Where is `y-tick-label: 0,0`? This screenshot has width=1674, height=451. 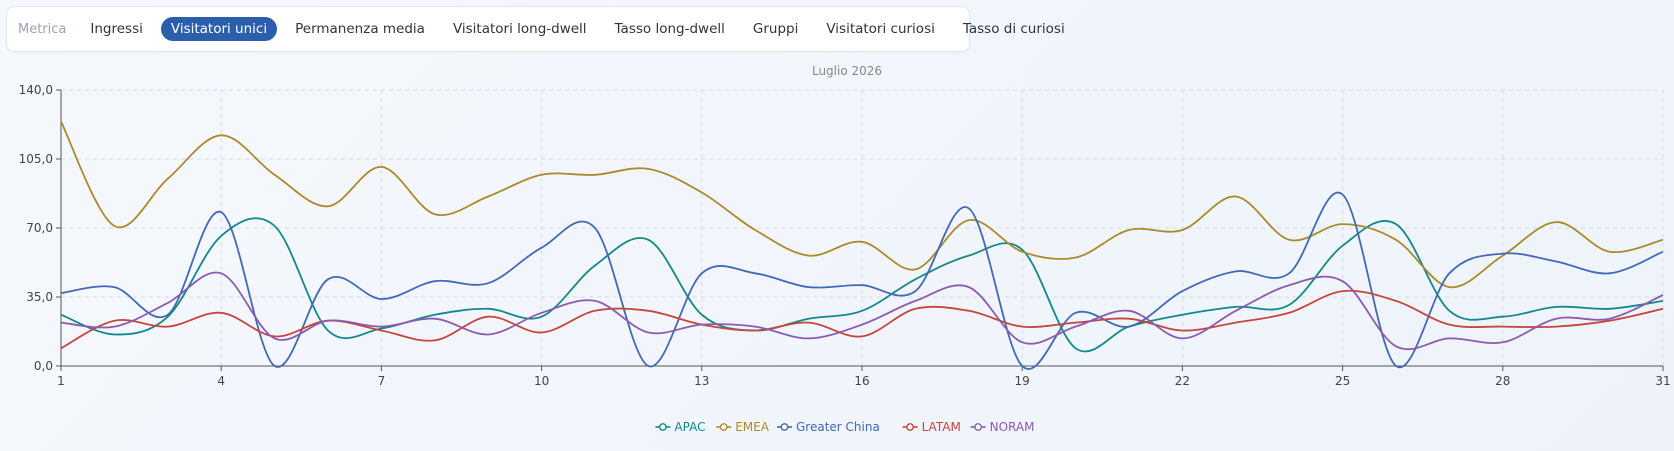 y-tick-label: 0,0 is located at coordinates (43, 366).